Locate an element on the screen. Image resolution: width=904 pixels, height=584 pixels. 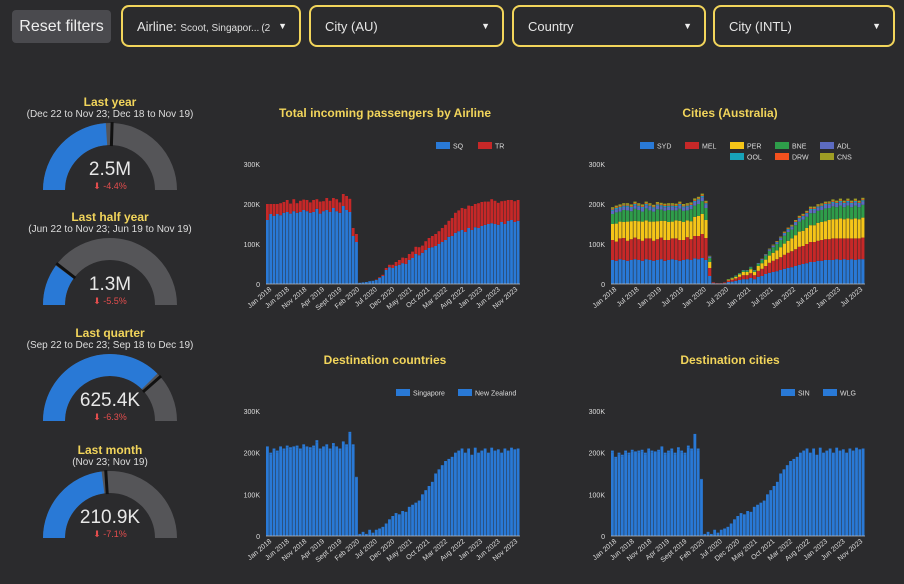
gauge-title: Last quarter is located at coordinates (110, 333).